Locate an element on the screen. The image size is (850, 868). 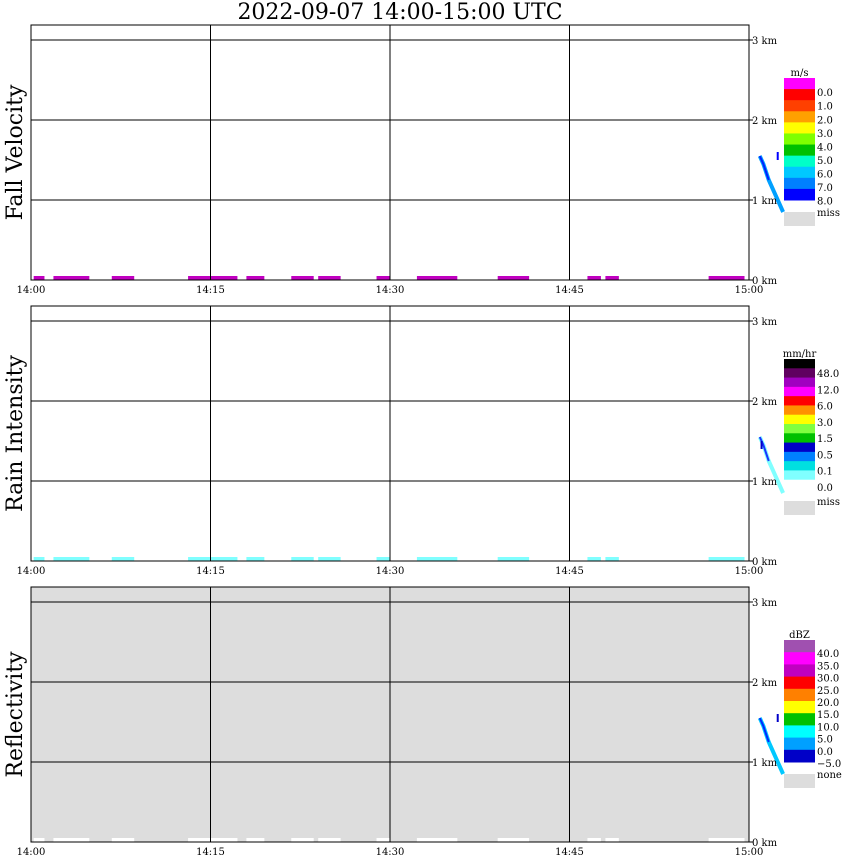
colorbar-label: 10.0 is located at coordinates (828, 727).